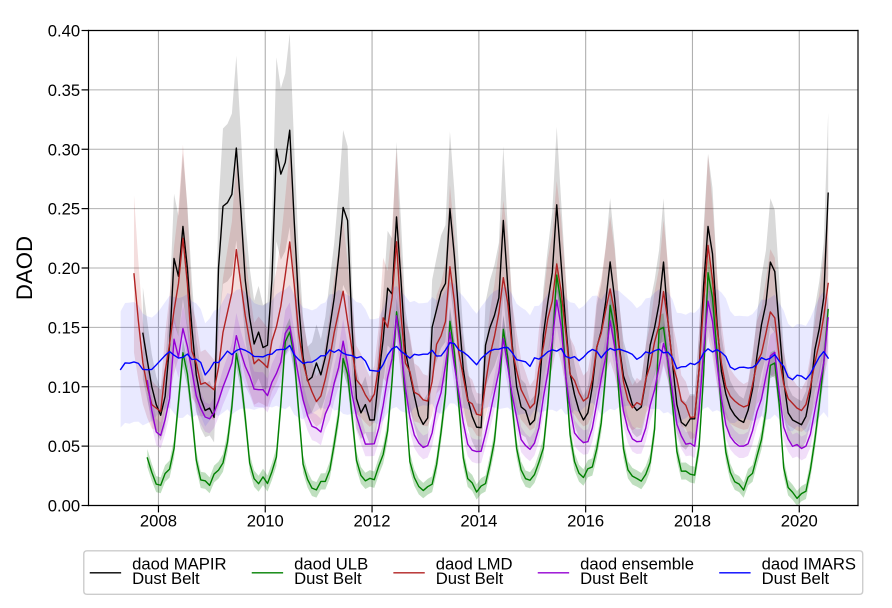 This screenshot has width=892, height=608. What do you see at coordinates (64, 90) in the screenshot?
I see `svg-text: 0.35` at bounding box center [64, 90].